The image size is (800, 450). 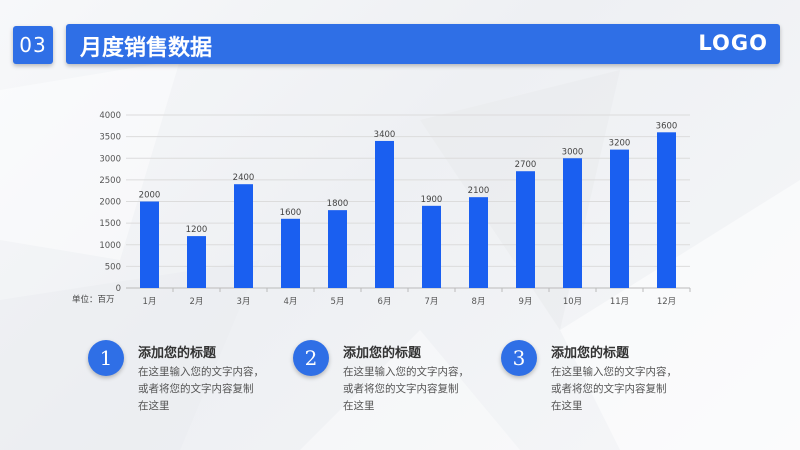 What do you see at coordinates (110, 116) in the screenshot?
I see `y-tick-label: 4000` at bounding box center [110, 116].